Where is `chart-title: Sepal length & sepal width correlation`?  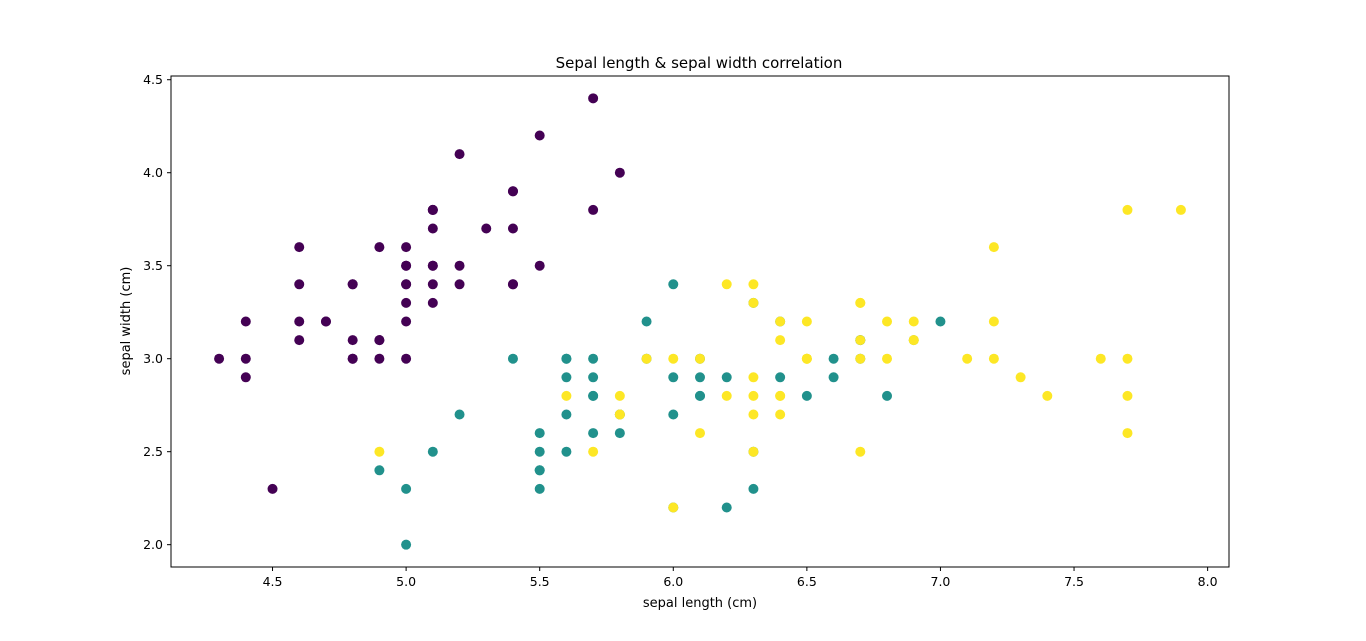 chart-title: Sepal length & sepal width correlation is located at coordinates (699, 63).